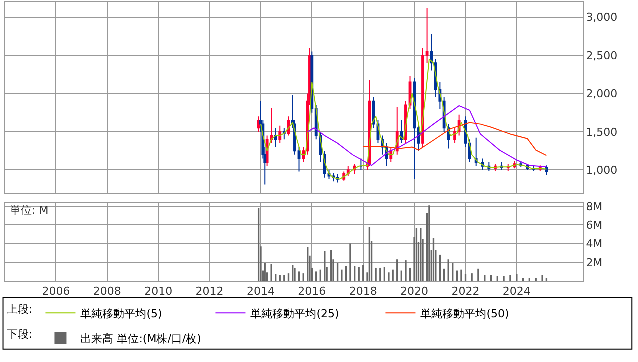 The image size is (638, 362). I want to click on x-tick-label: 2018, so click(363, 291).